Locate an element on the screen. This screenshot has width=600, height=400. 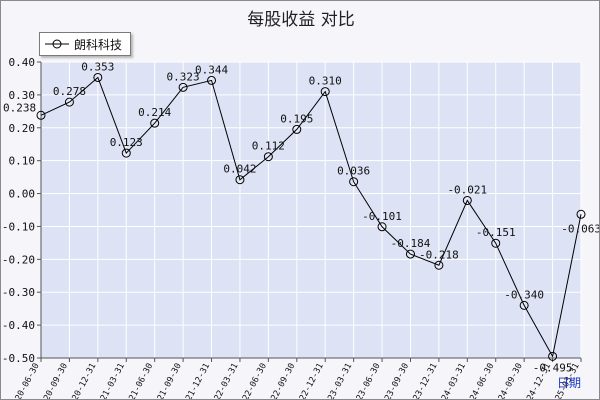
x-tick-label: 2021-03-31 is located at coordinates (110, 381).